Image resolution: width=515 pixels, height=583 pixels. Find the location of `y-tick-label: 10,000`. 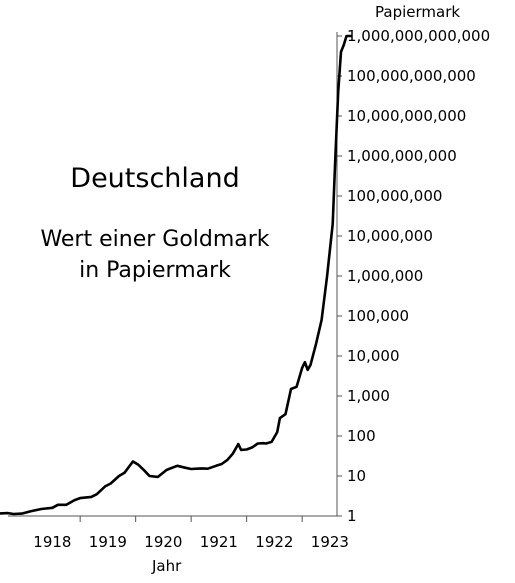

y-tick-label: 10,000 is located at coordinates (373, 356).